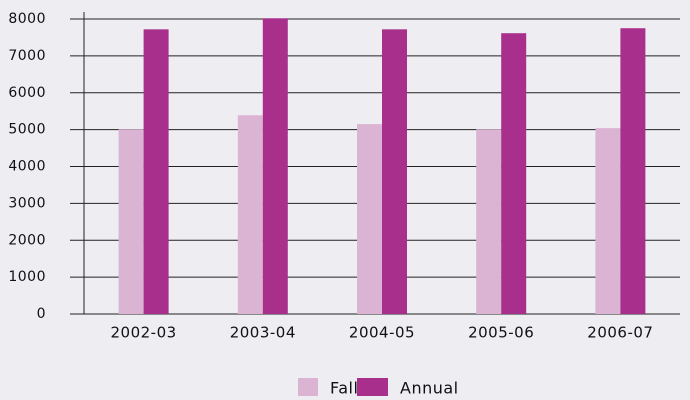 The height and width of the screenshot is (400, 690). I want to click on legend-label: Fall, so click(344, 388).